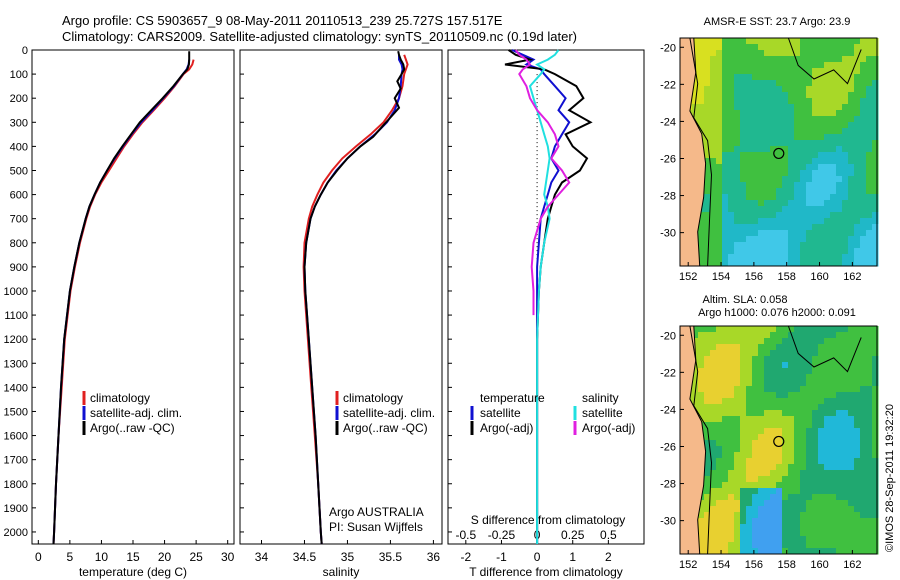 The image size is (900, 580). What do you see at coordinates (608, 428) in the screenshot?
I see `legend-s-argo-adj: Argo(-adj)` at bounding box center [608, 428].